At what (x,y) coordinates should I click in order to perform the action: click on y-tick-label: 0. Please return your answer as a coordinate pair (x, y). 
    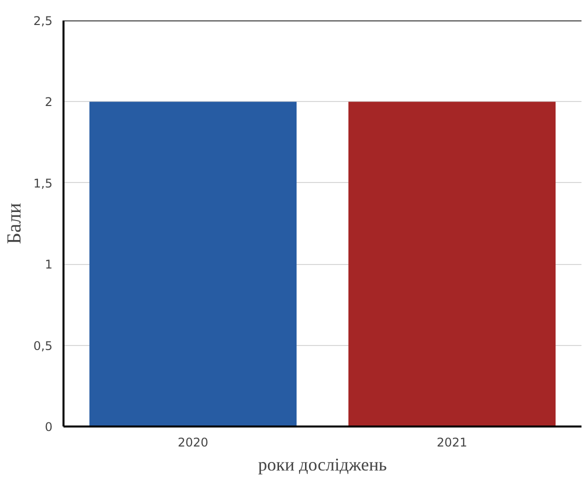
    Looking at the image, I should click on (48, 427).